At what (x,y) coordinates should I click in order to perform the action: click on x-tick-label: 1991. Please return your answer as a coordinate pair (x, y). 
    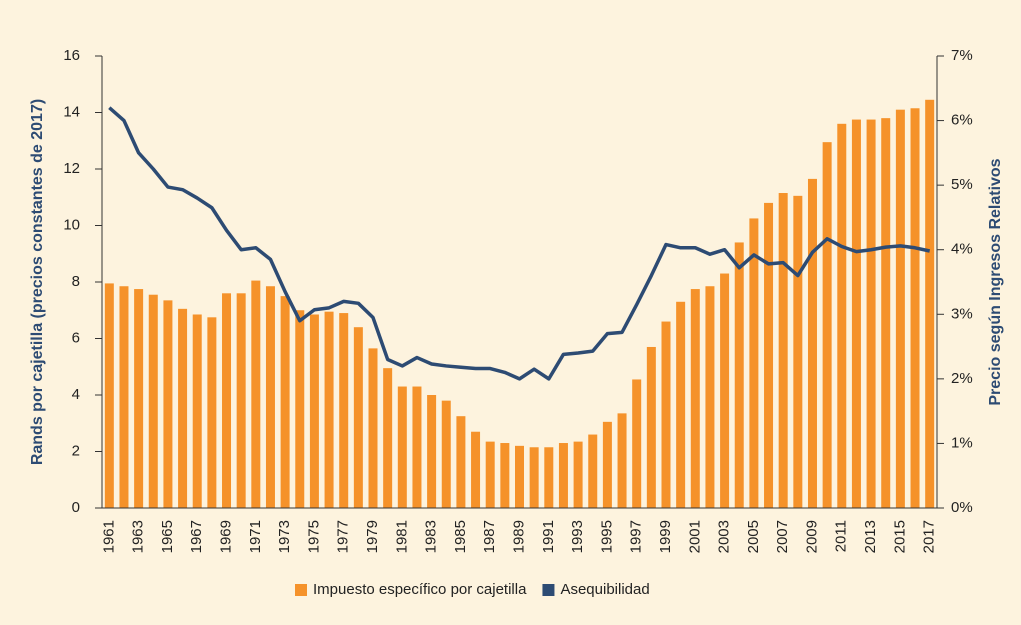
    Looking at the image, I should click on (548, 536).